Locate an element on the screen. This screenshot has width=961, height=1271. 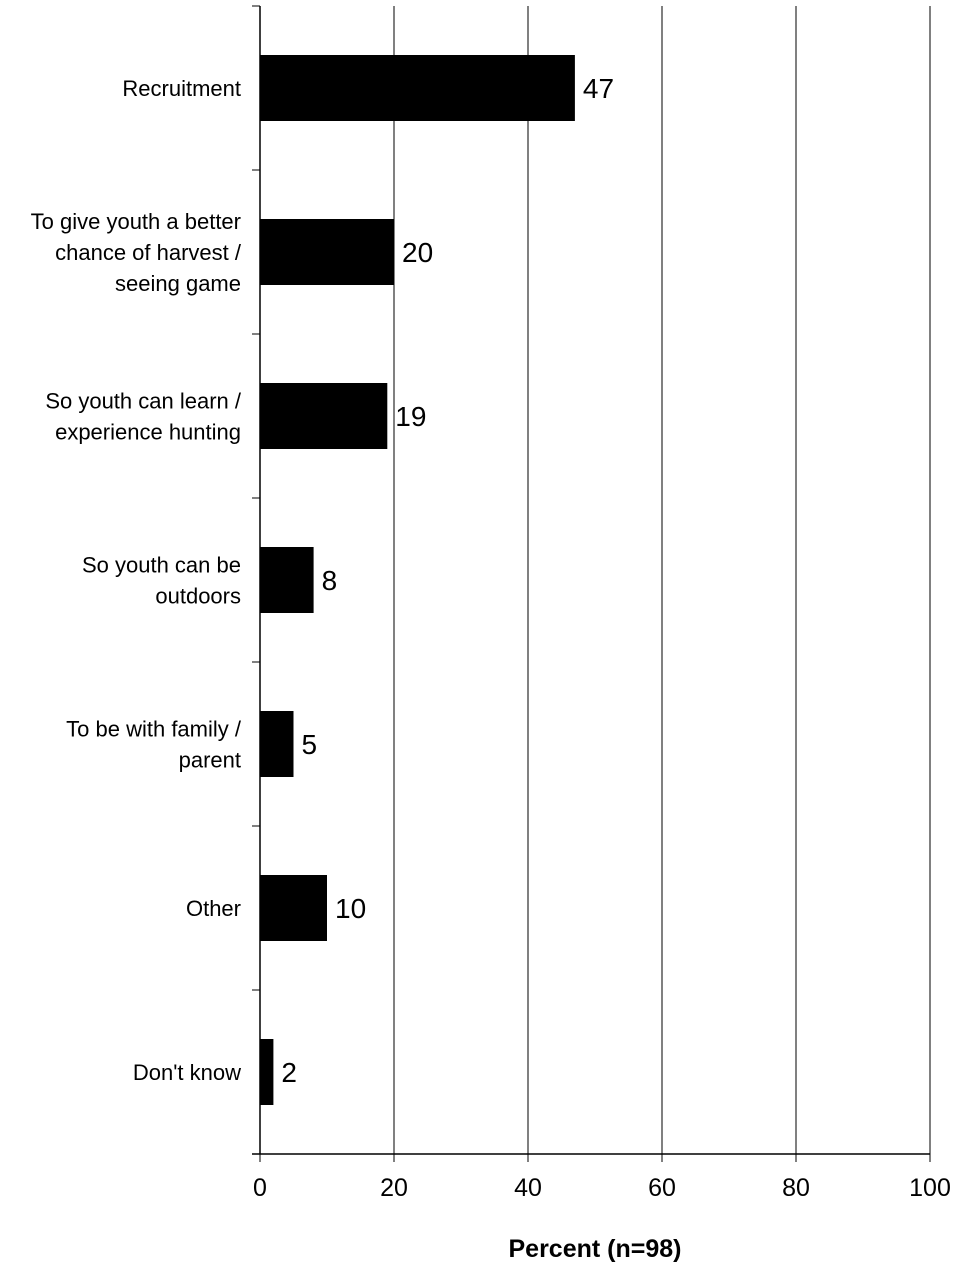
category-label: So youth can be outdoors is located at coordinates (161, 581).